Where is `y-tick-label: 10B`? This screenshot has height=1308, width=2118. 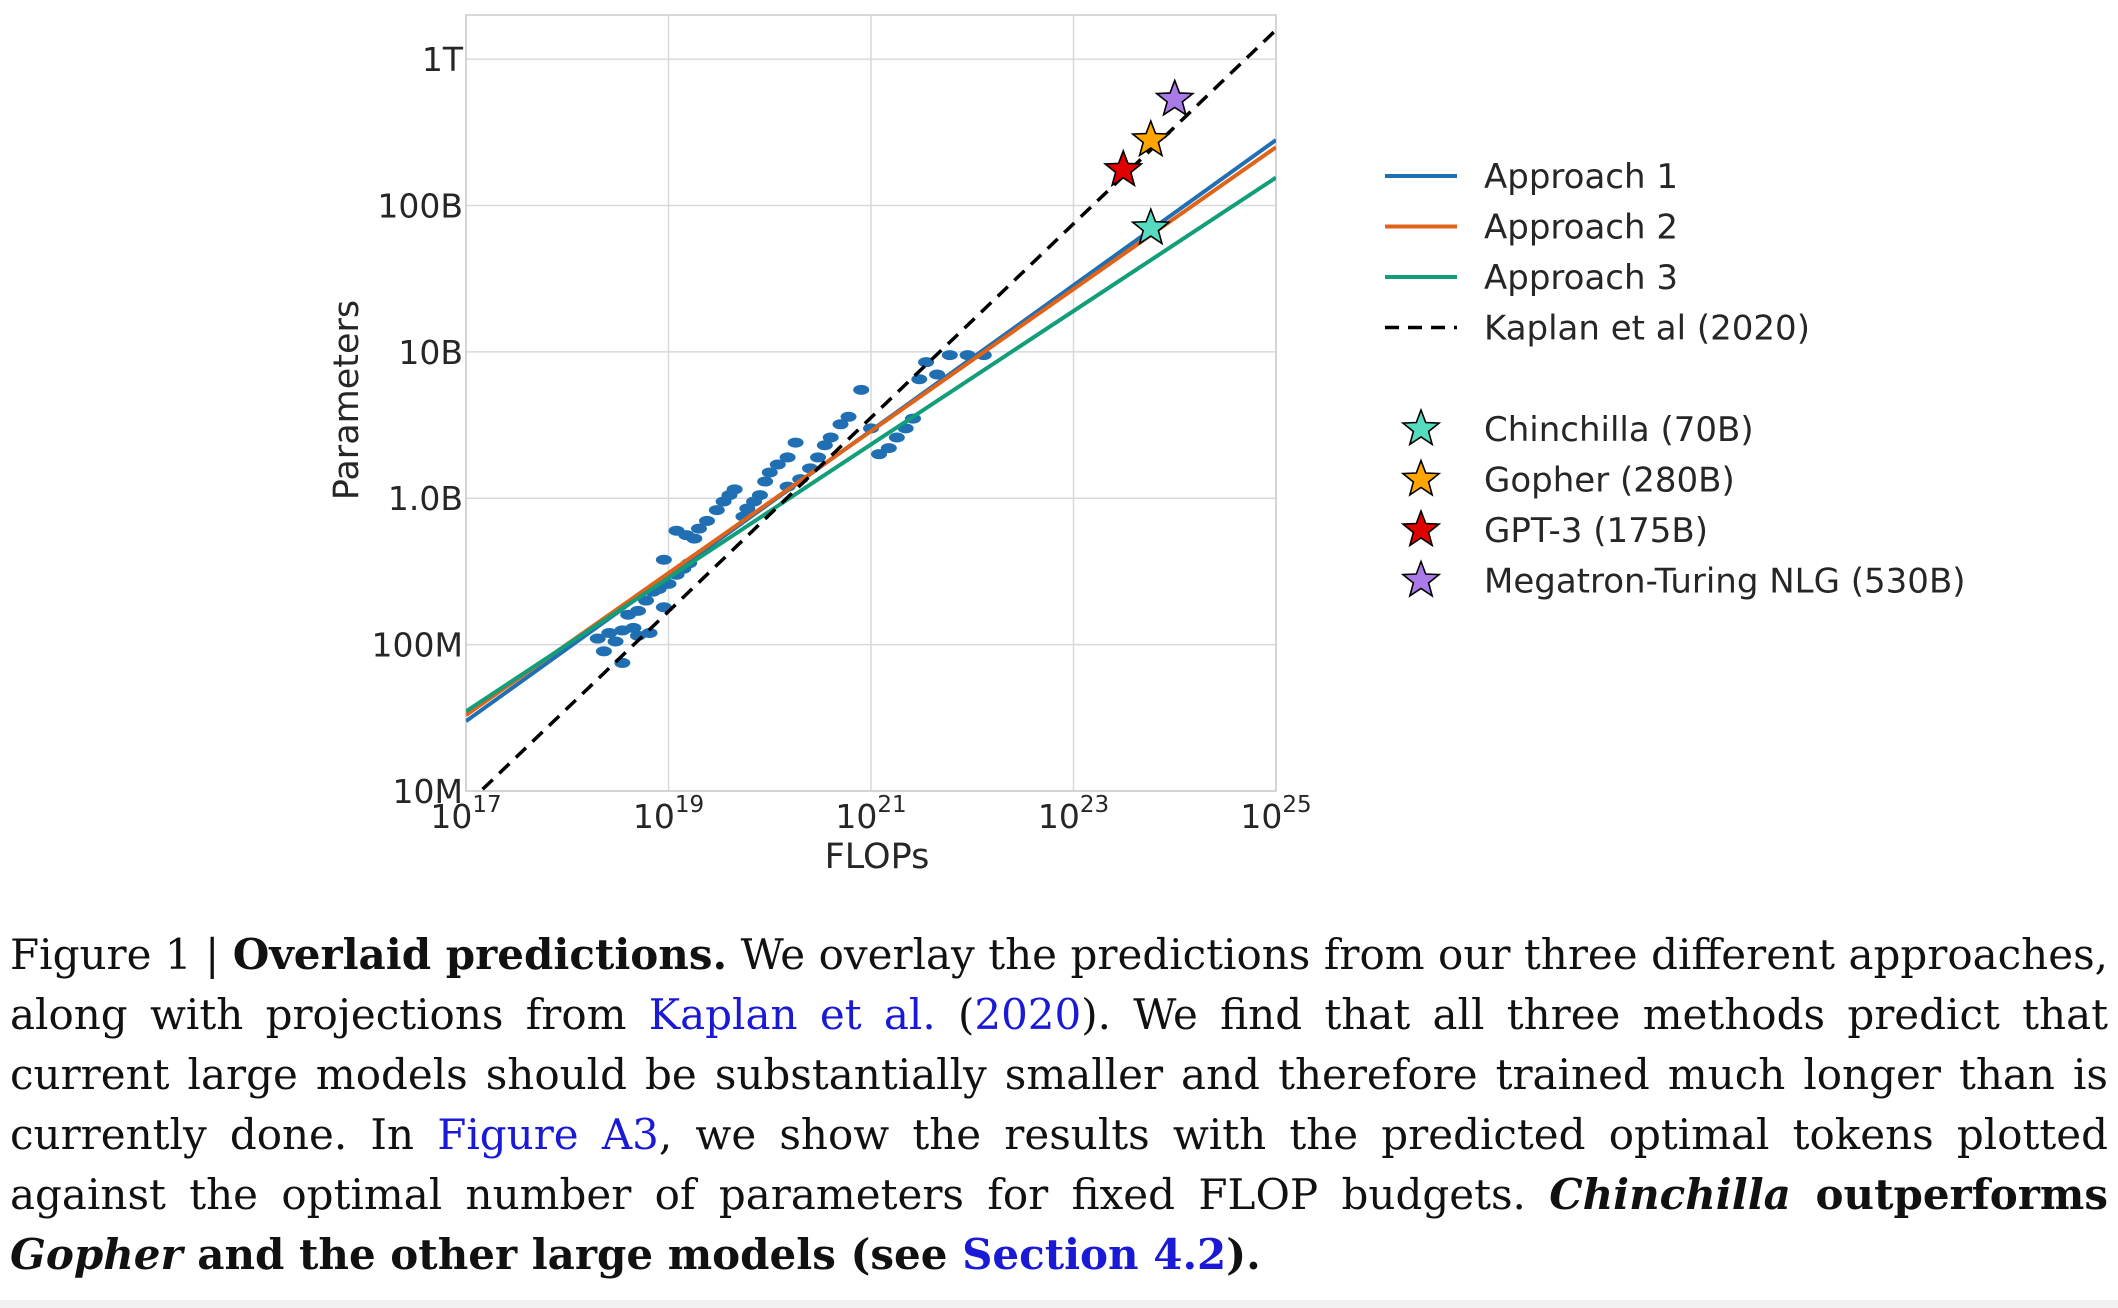
y-tick-label: 10B is located at coordinates (430, 352).